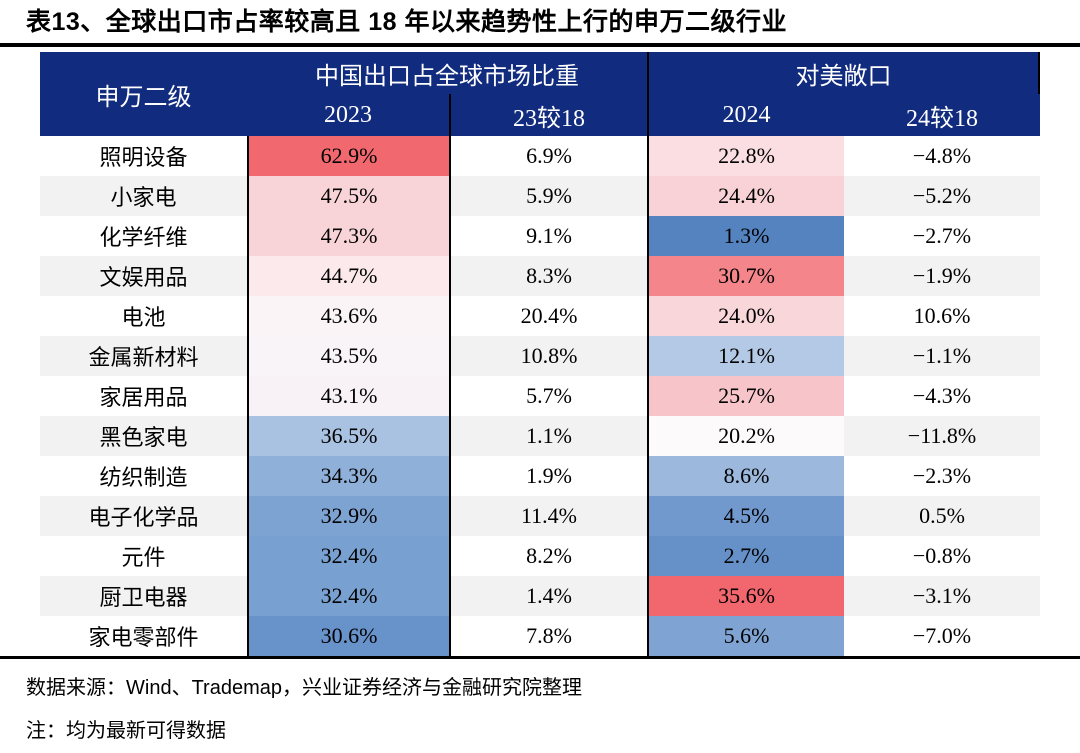  Describe the element at coordinates (942, 555) in the screenshot. I see `chg-24-vs-18-cell: −0.8%` at that location.